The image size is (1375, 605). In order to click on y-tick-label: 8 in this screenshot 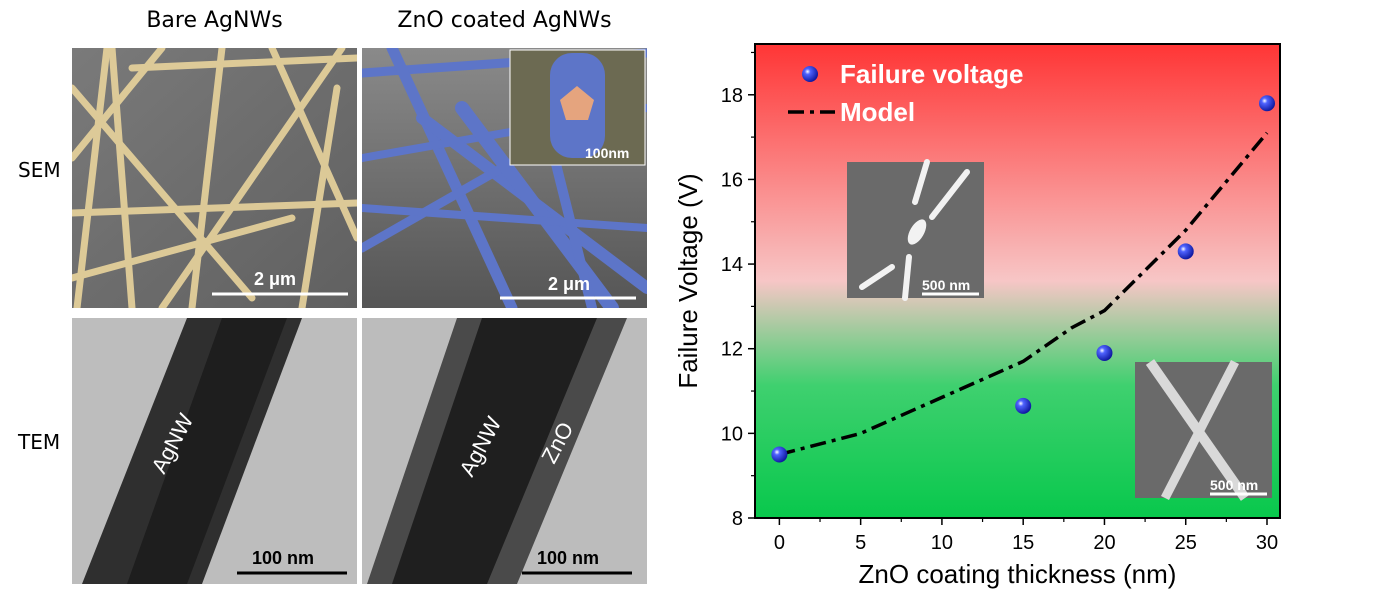, I will do `click(737, 519)`.